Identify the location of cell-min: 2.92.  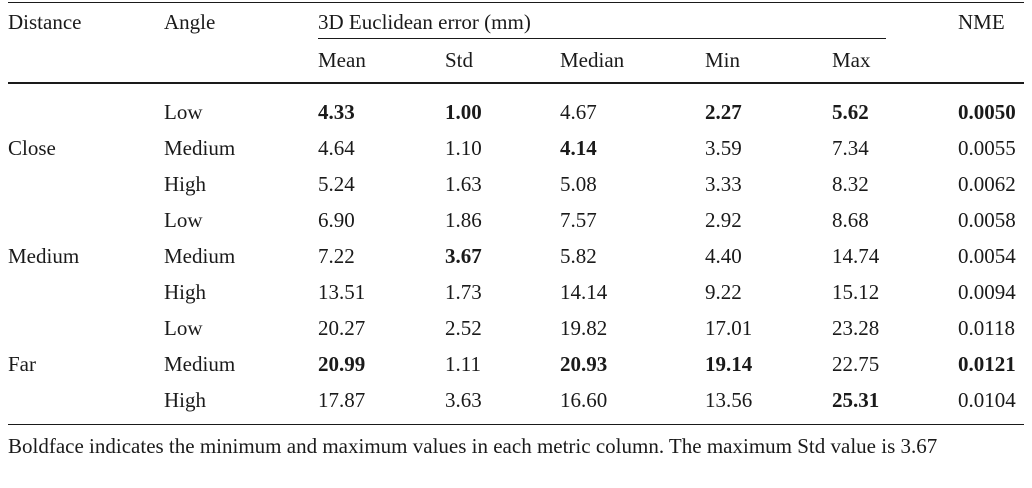
(723, 220).